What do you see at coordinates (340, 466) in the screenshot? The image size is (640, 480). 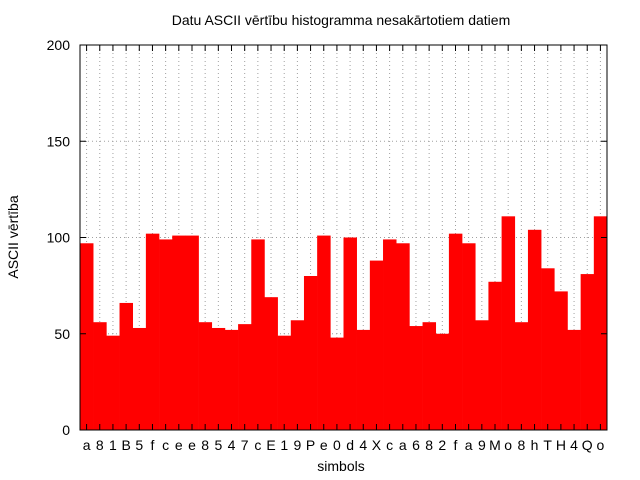 I see `x-axis-label: simbols` at bounding box center [340, 466].